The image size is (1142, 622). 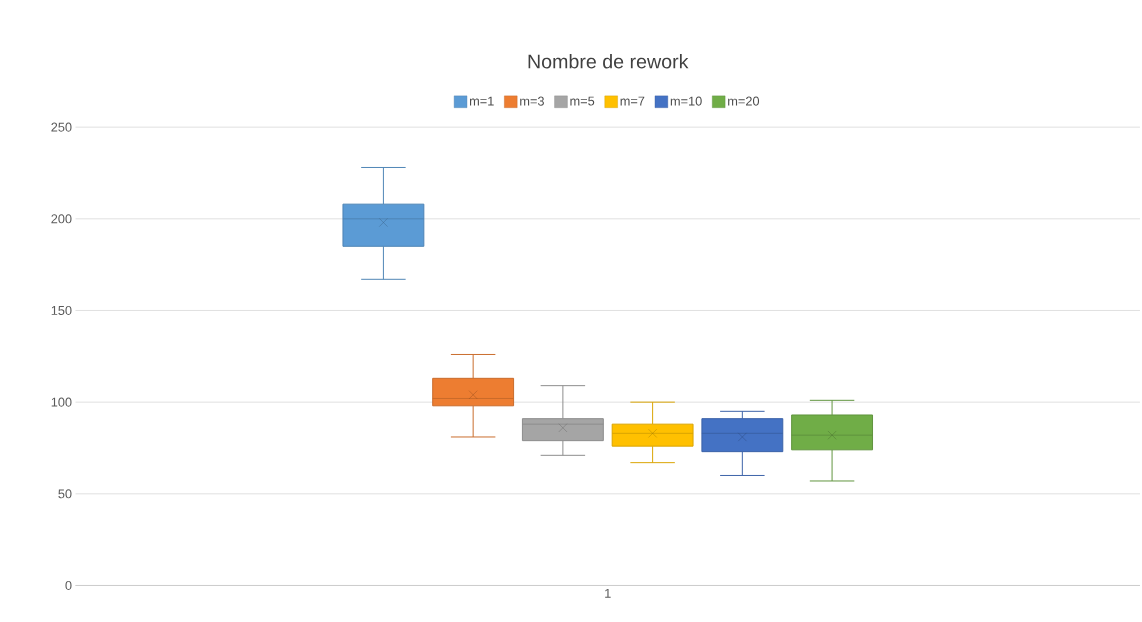 What do you see at coordinates (65, 494) in the screenshot?
I see `y-tick-label: 50` at bounding box center [65, 494].